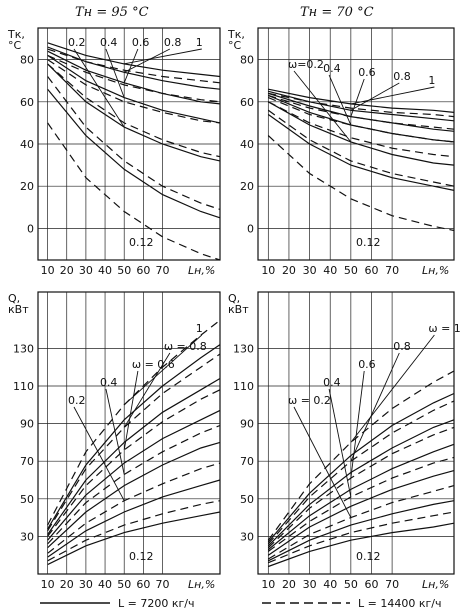 The image size is (467, 615). I want to click on y-tick-label: 130, so click(23, 348).